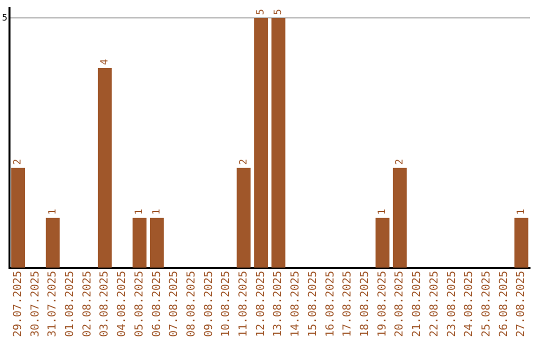 This screenshot has height=340, width=540. Describe the element at coordinates (312, 304) in the screenshot. I see `x-tick-label: 15.08.2025` at that location.